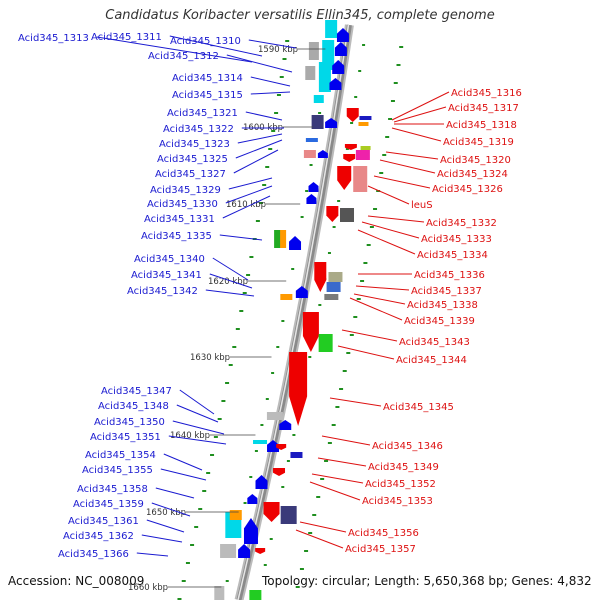 The image size is (600, 600). I want to click on left-gene-label: Acid345_1341, so click(166, 275).